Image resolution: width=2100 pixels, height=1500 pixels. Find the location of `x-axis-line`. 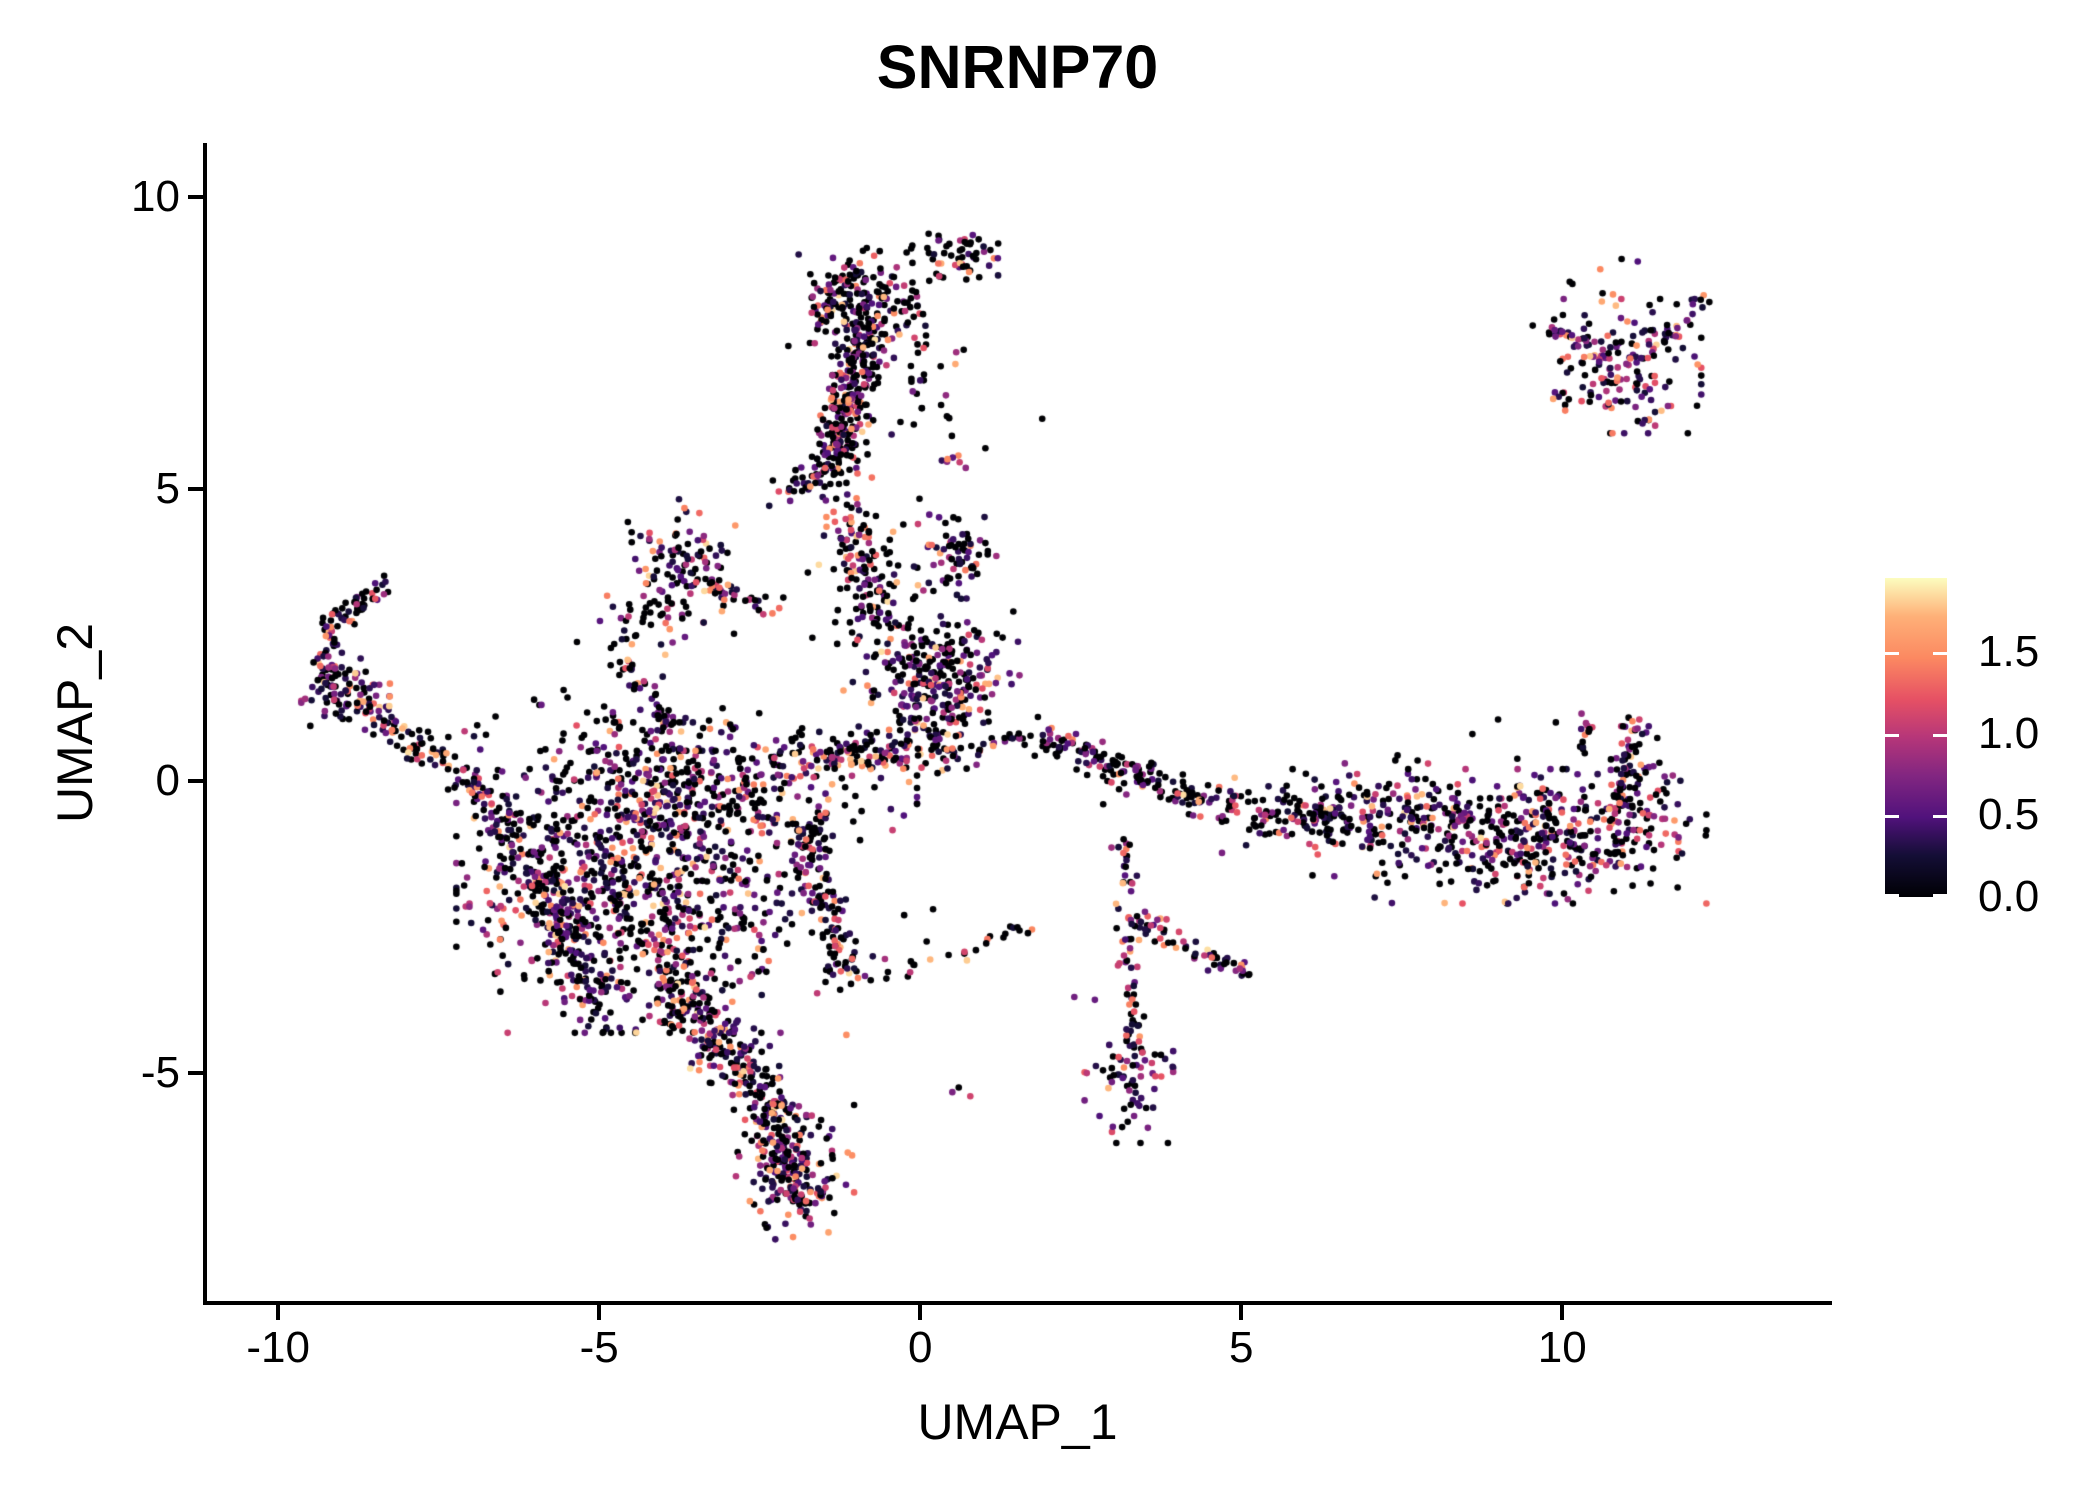

x-axis-line is located at coordinates (1017, 1303).